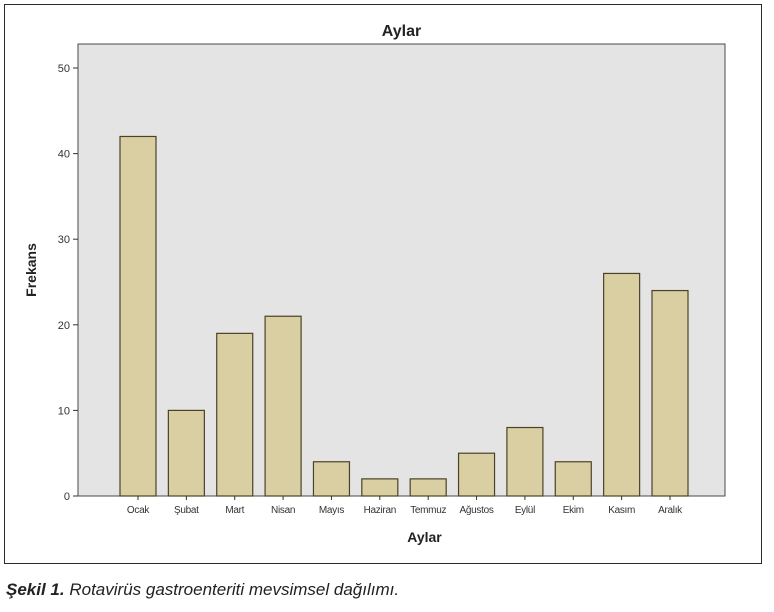  I want to click on x-tick-label: Ekim, so click(573, 510).